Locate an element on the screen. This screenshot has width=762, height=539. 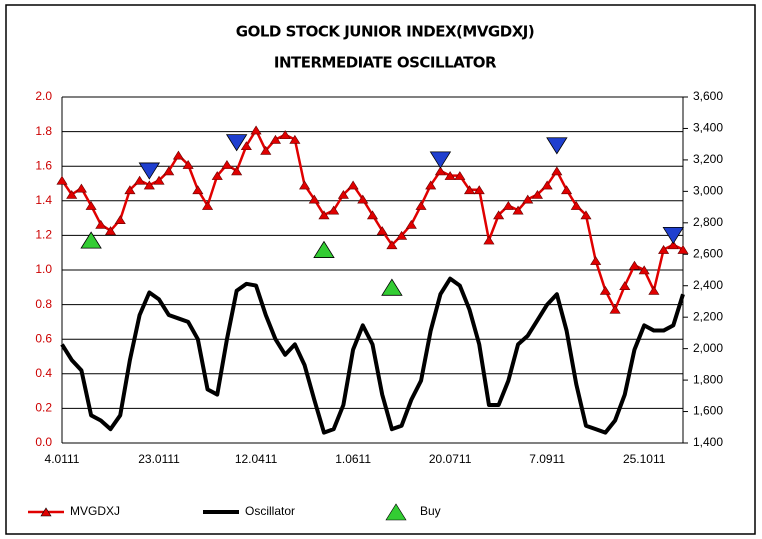
y-tick-label: 1.2 is located at coordinates (43, 235).